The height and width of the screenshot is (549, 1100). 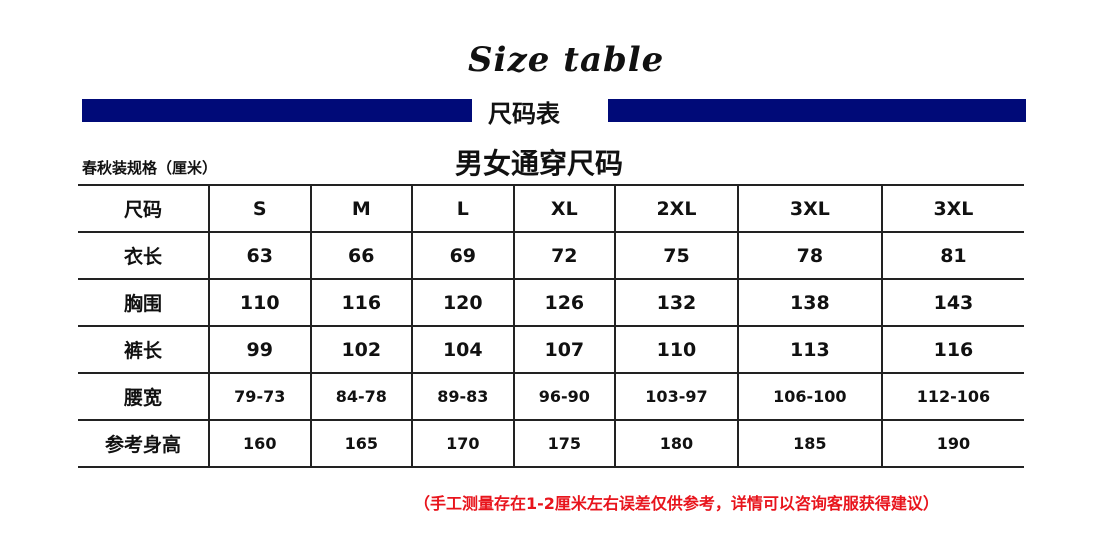 What do you see at coordinates (564, 443) in the screenshot?
I see `table-cell: 175` at bounding box center [564, 443].